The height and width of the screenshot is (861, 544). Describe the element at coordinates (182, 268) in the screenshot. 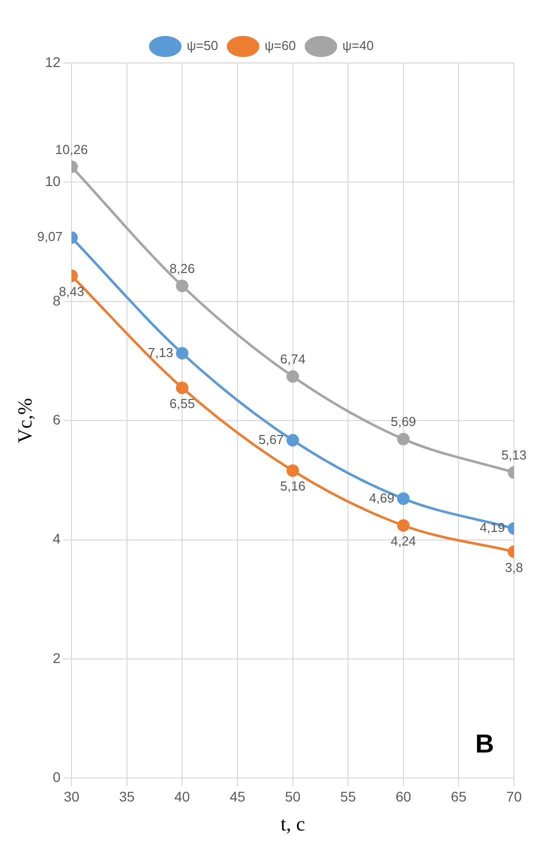

I see `data-label: 8,26` at that location.